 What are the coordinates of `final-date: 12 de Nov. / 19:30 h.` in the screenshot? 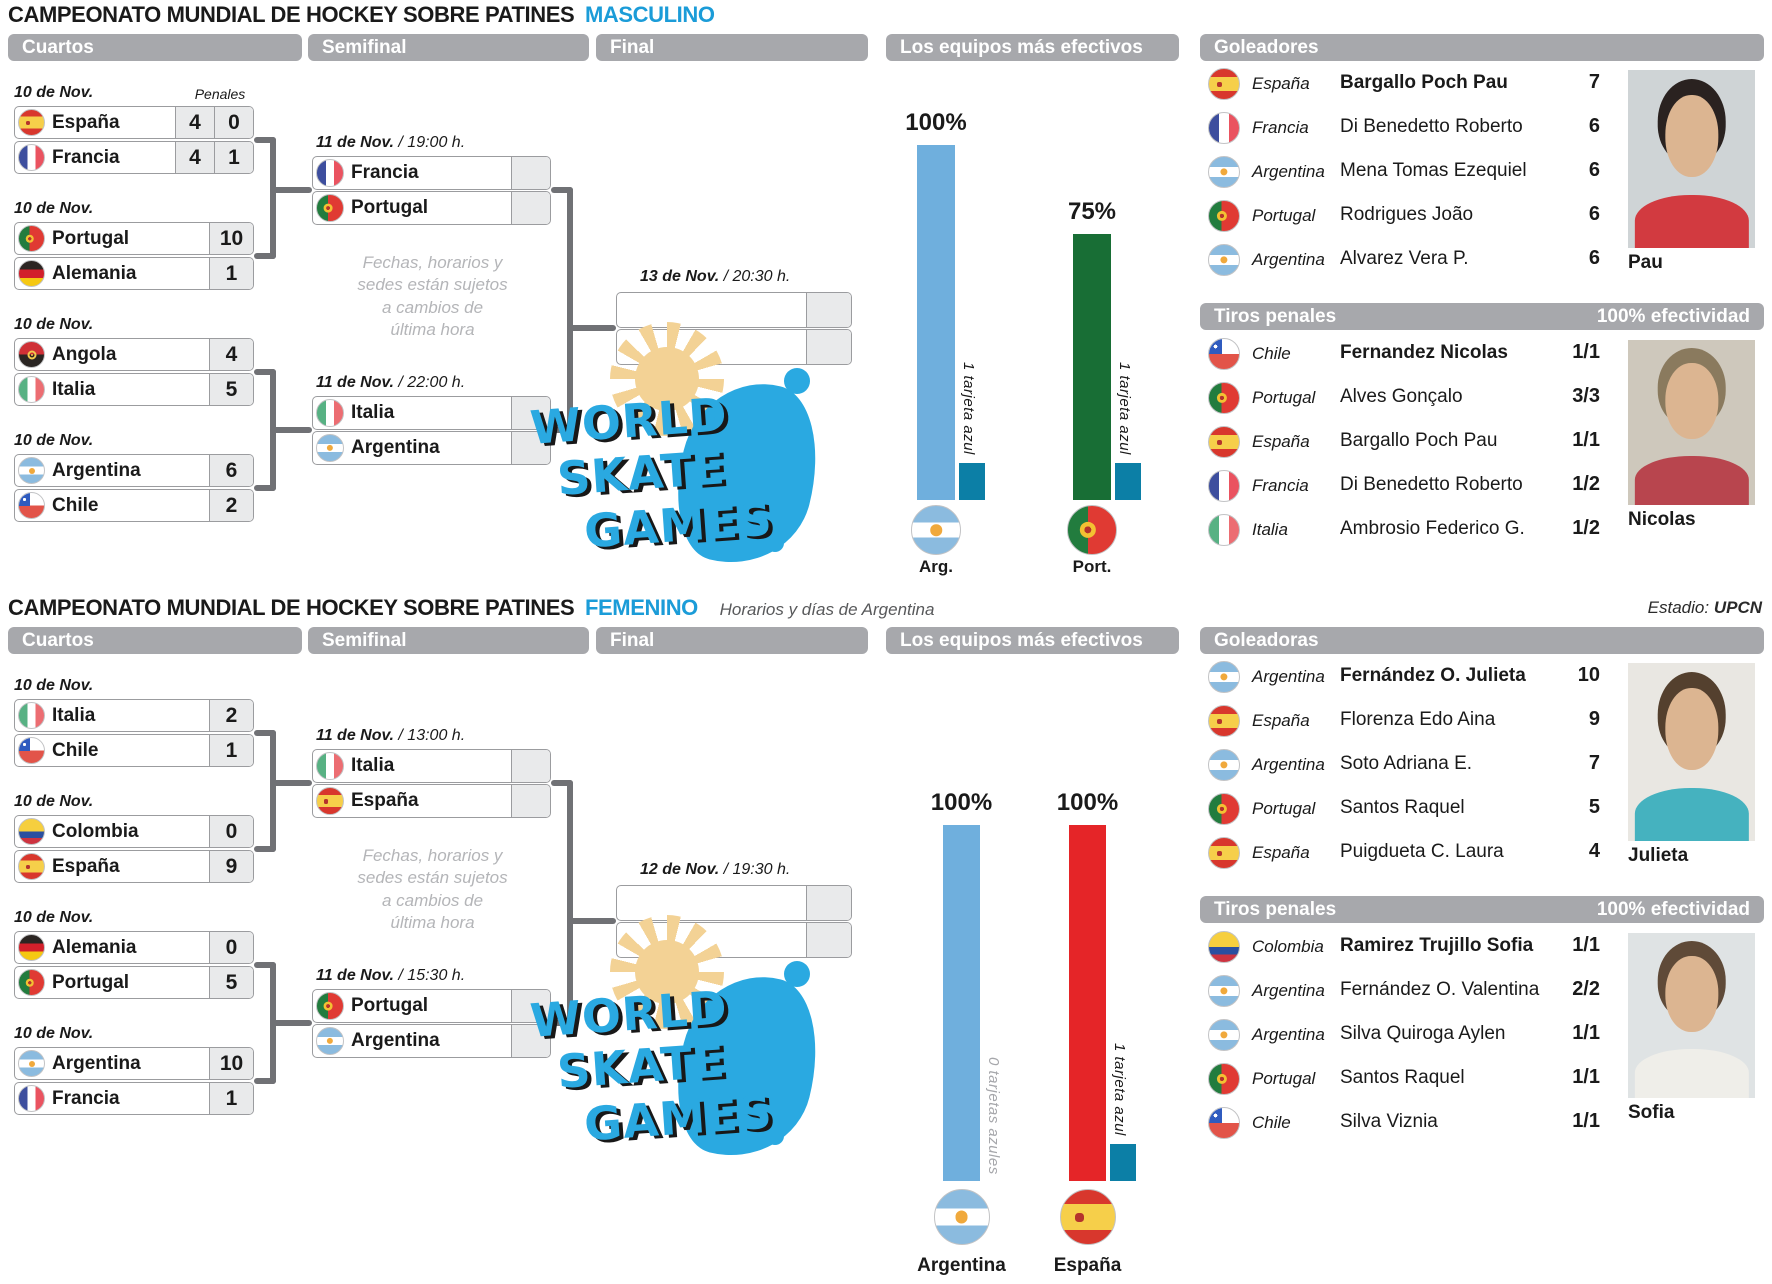 It's located at (715, 870).